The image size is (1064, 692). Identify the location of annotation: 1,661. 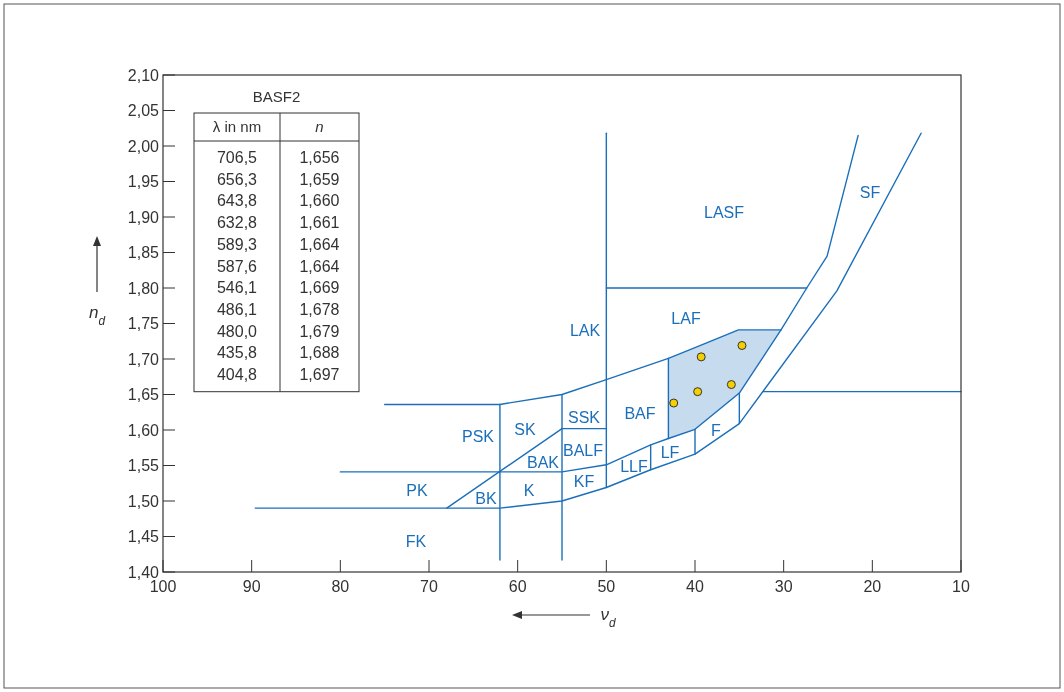
(319, 223).